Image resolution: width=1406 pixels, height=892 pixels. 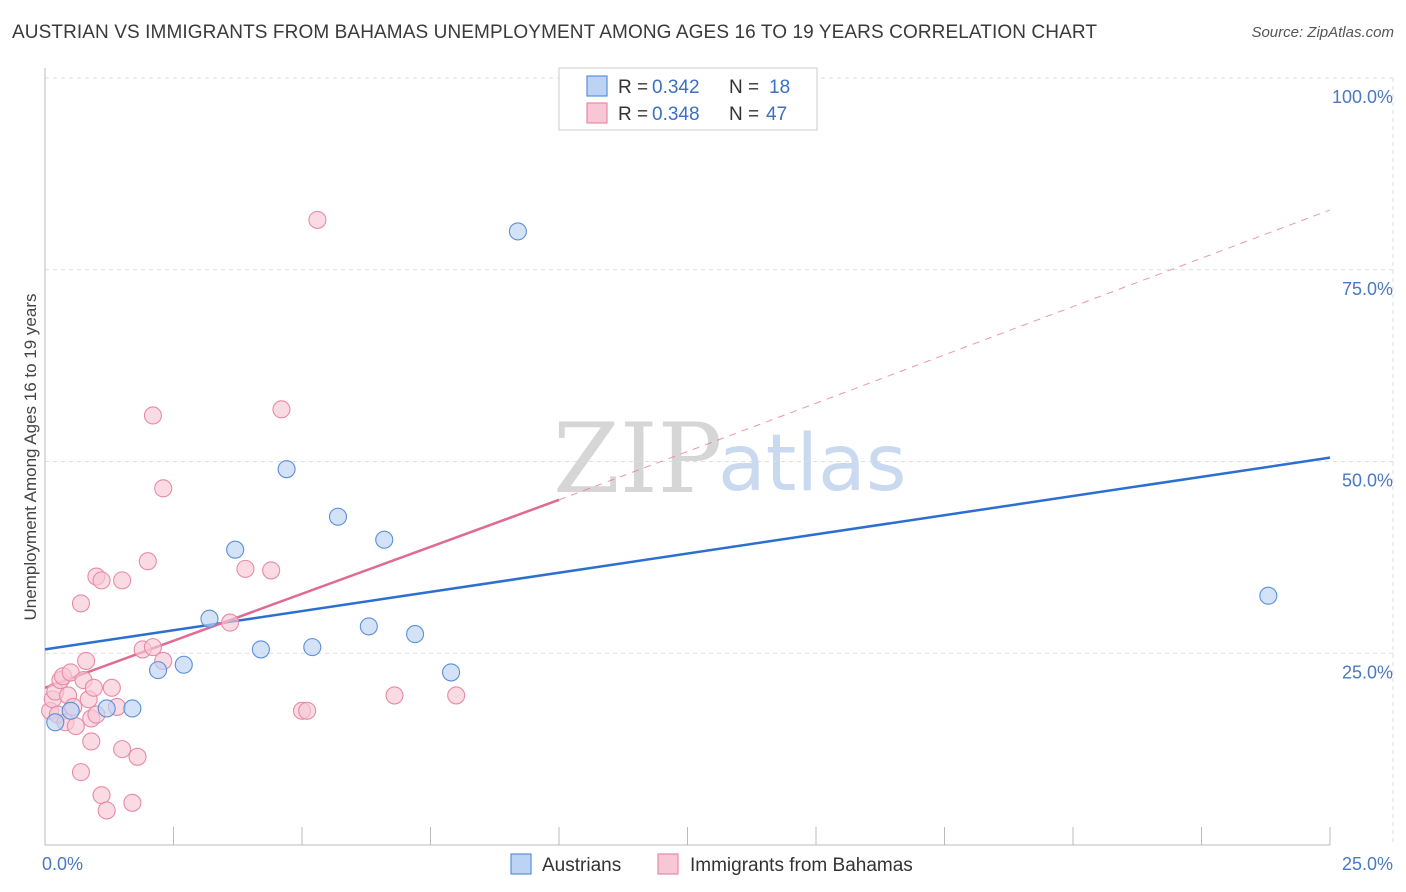 I want to click on y-tick-label-1: 50.0%, so click(x=1367, y=481).